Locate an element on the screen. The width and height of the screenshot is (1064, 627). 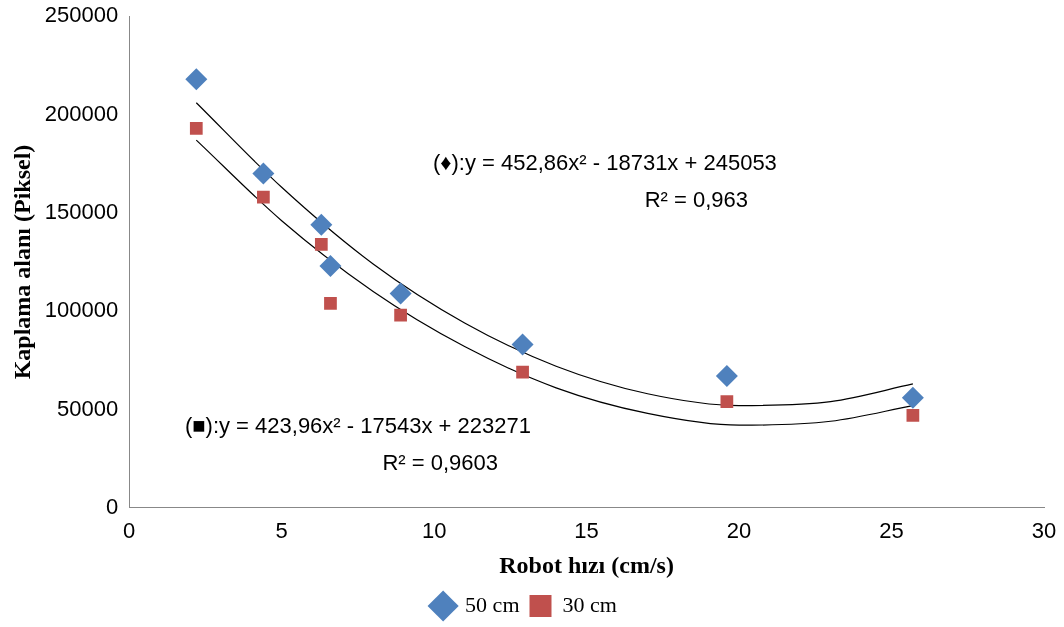
y-tick-label: 50000 is located at coordinates (88, 408).